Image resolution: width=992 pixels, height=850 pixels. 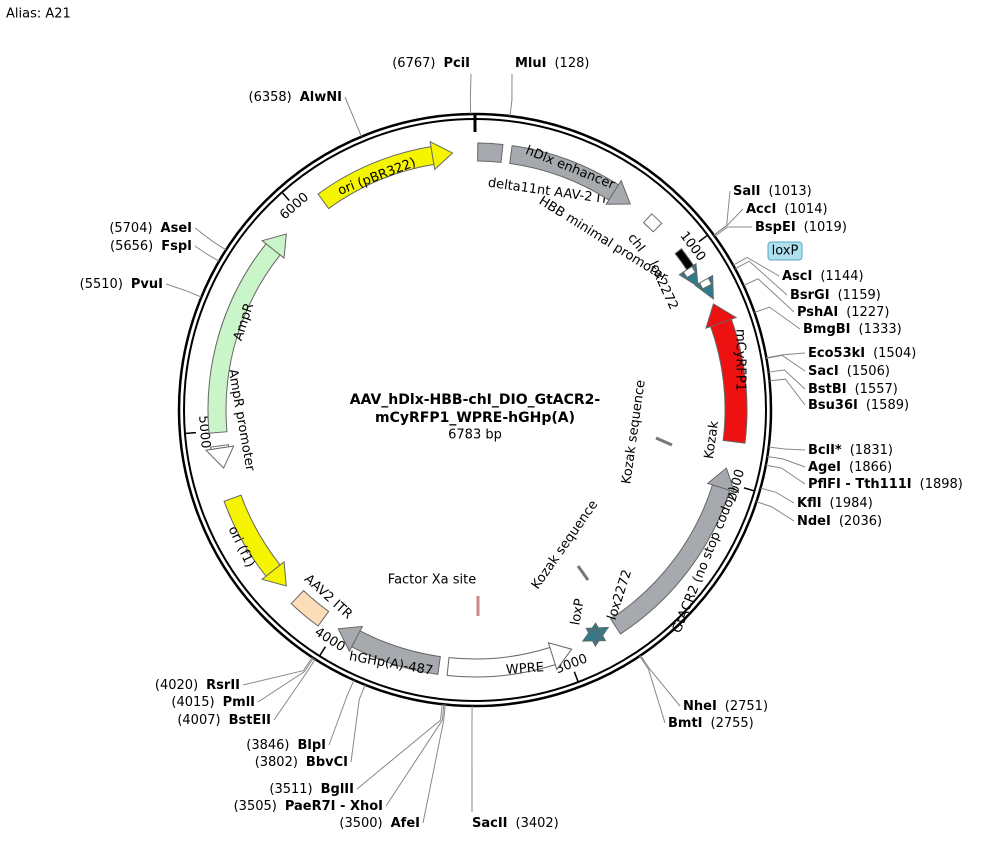 I want to click on site-label: SacI (1506), so click(x=849, y=371).